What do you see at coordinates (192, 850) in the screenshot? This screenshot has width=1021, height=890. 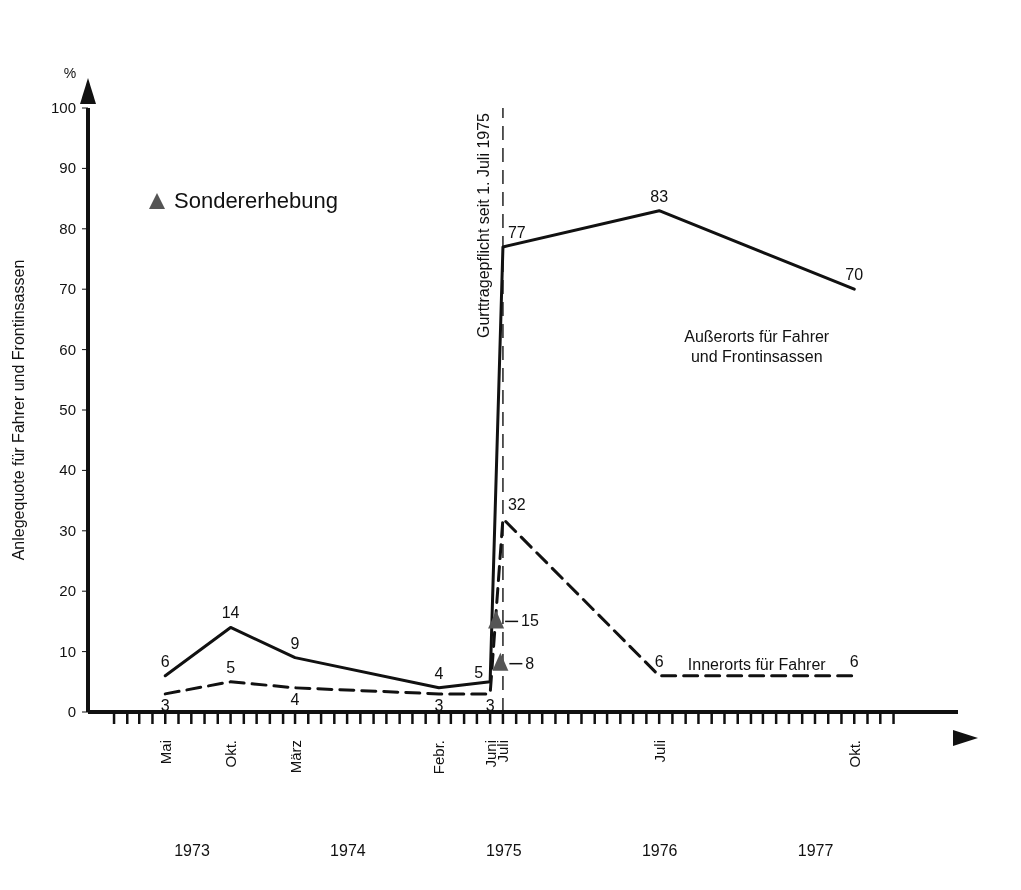 I see `text: 1973` at bounding box center [192, 850].